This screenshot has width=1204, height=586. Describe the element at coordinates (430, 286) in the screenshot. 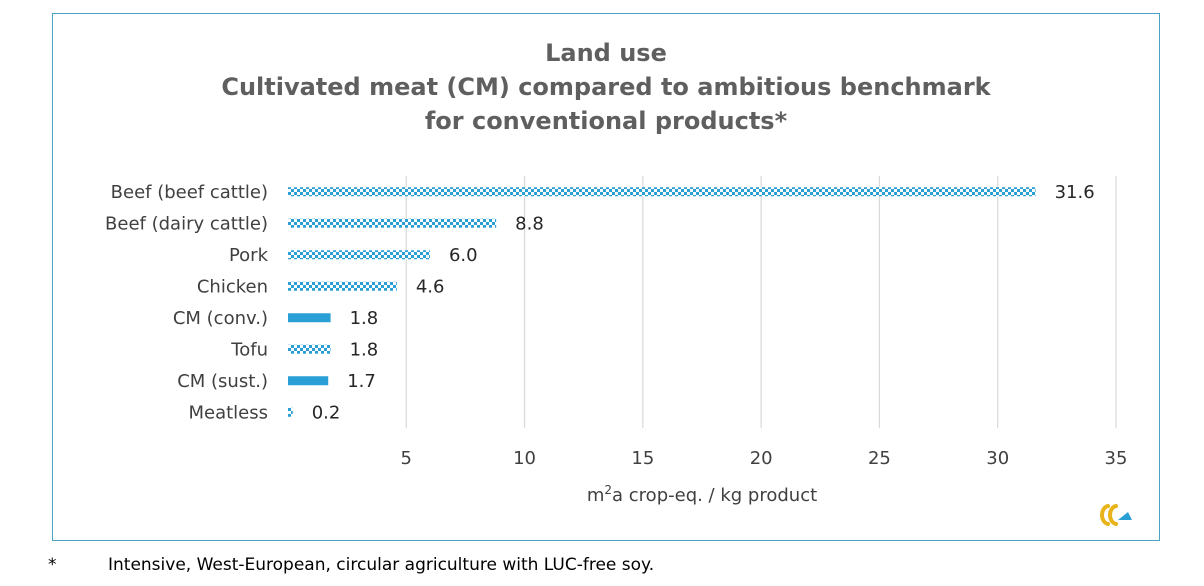

I see `data-label: 4.6` at that location.